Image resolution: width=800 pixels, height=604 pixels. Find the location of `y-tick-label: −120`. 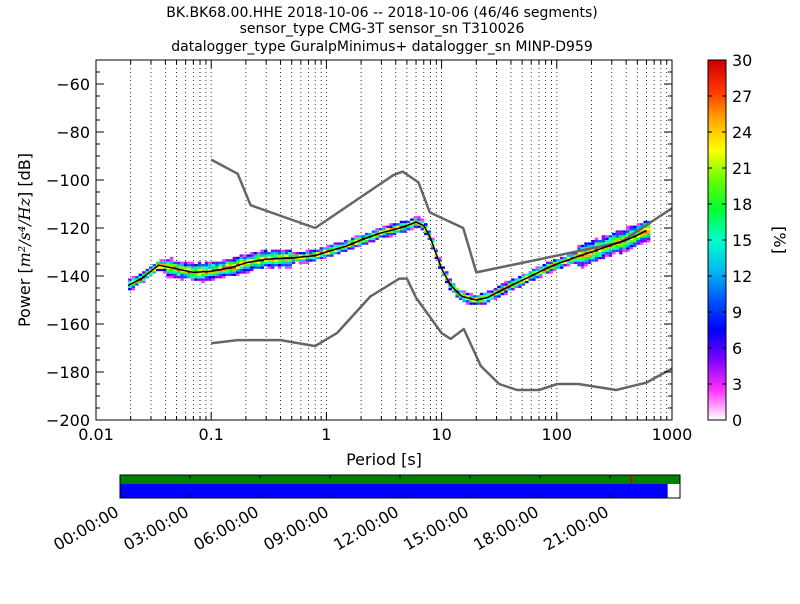

y-tick-label: −120 is located at coordinates (68, 228).